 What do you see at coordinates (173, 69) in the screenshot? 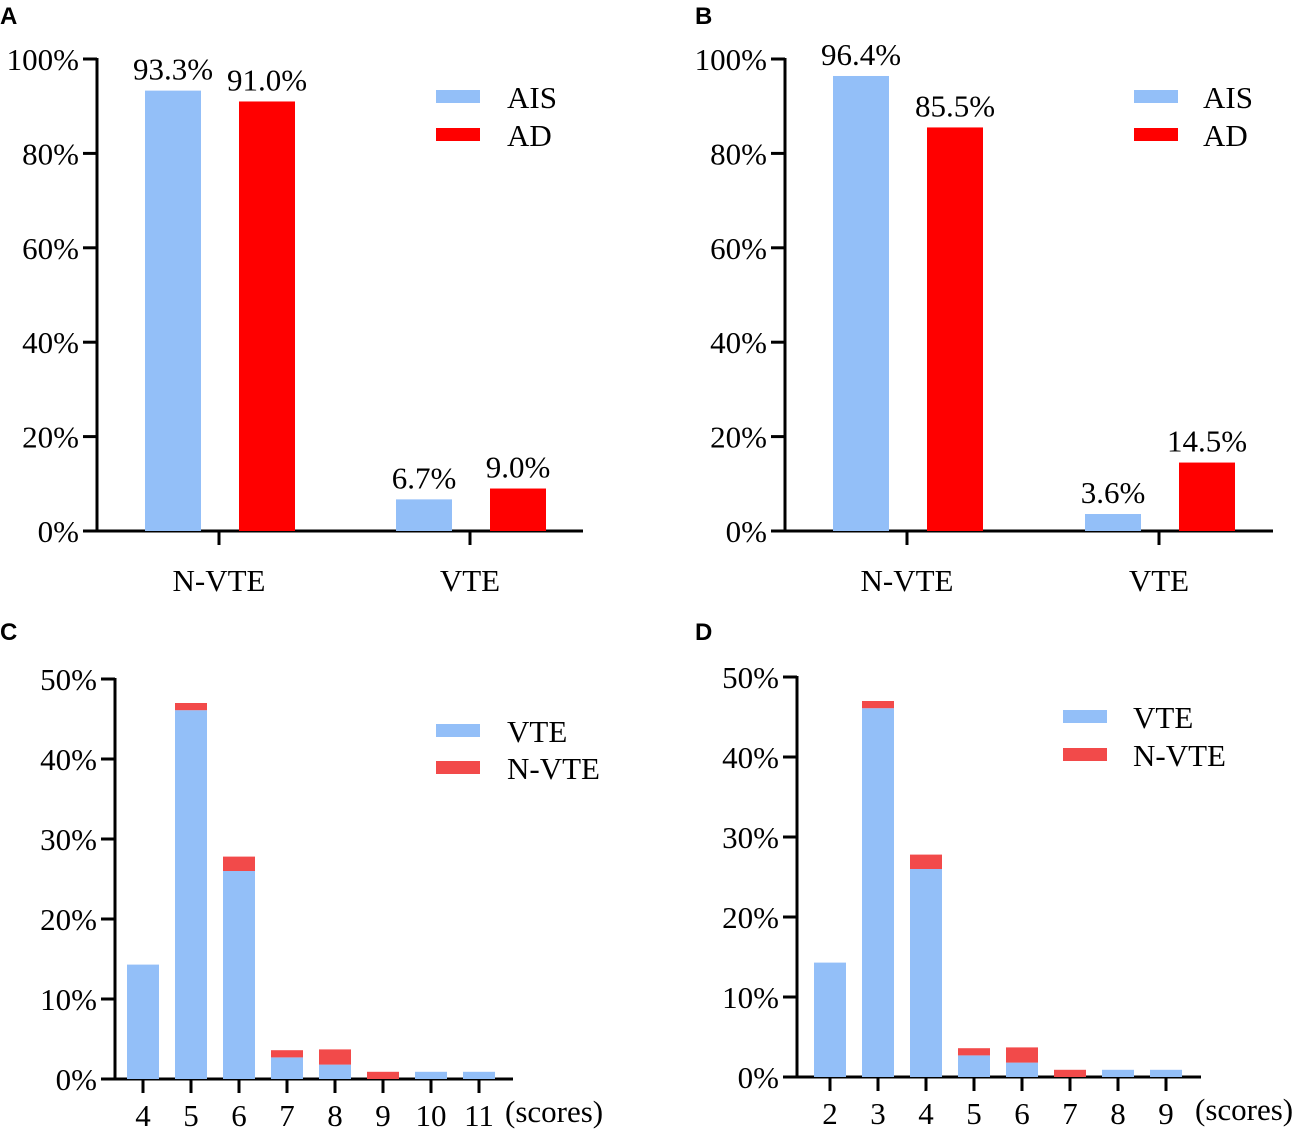
I see `data-label: 93.3%` at bounding box center [173, 69].